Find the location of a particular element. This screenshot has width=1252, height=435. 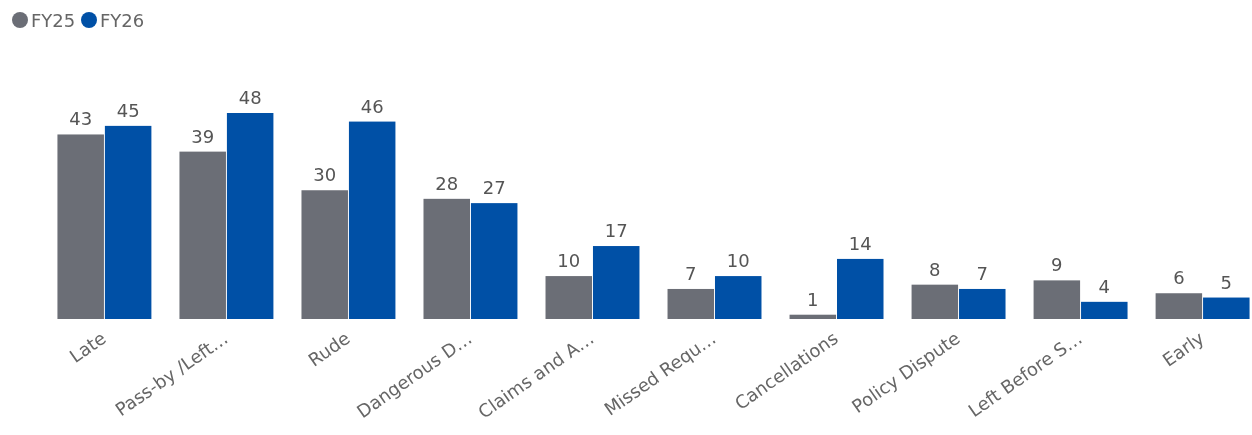

data-label: 43 is located at coordinates (81, 119).